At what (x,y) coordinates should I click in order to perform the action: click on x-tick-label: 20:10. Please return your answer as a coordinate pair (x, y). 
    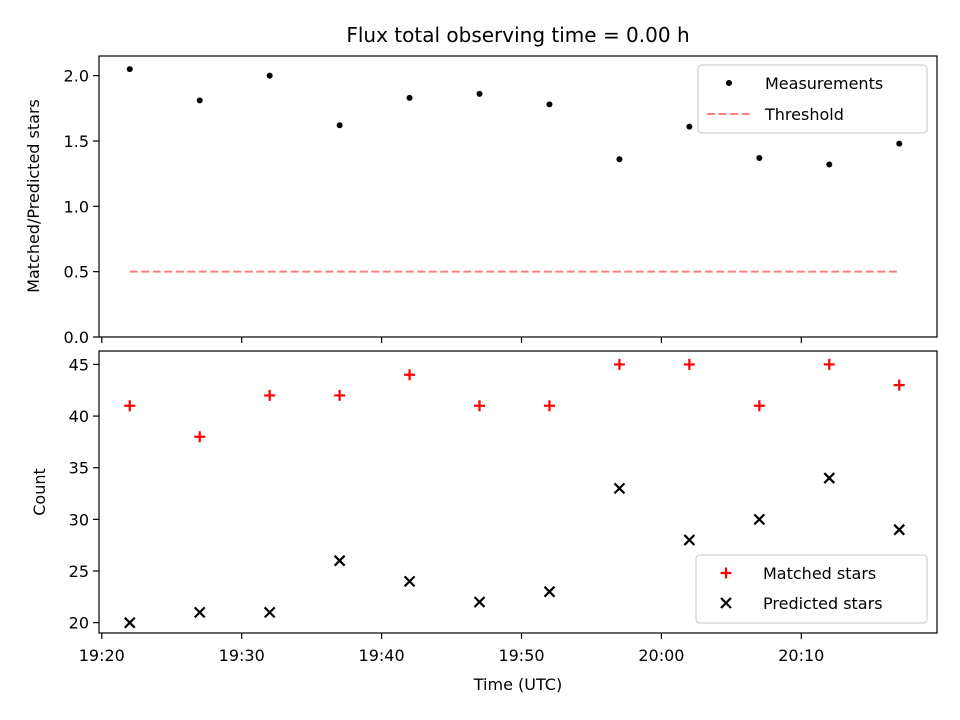
    Looking at the image, I should click on (801, 655).